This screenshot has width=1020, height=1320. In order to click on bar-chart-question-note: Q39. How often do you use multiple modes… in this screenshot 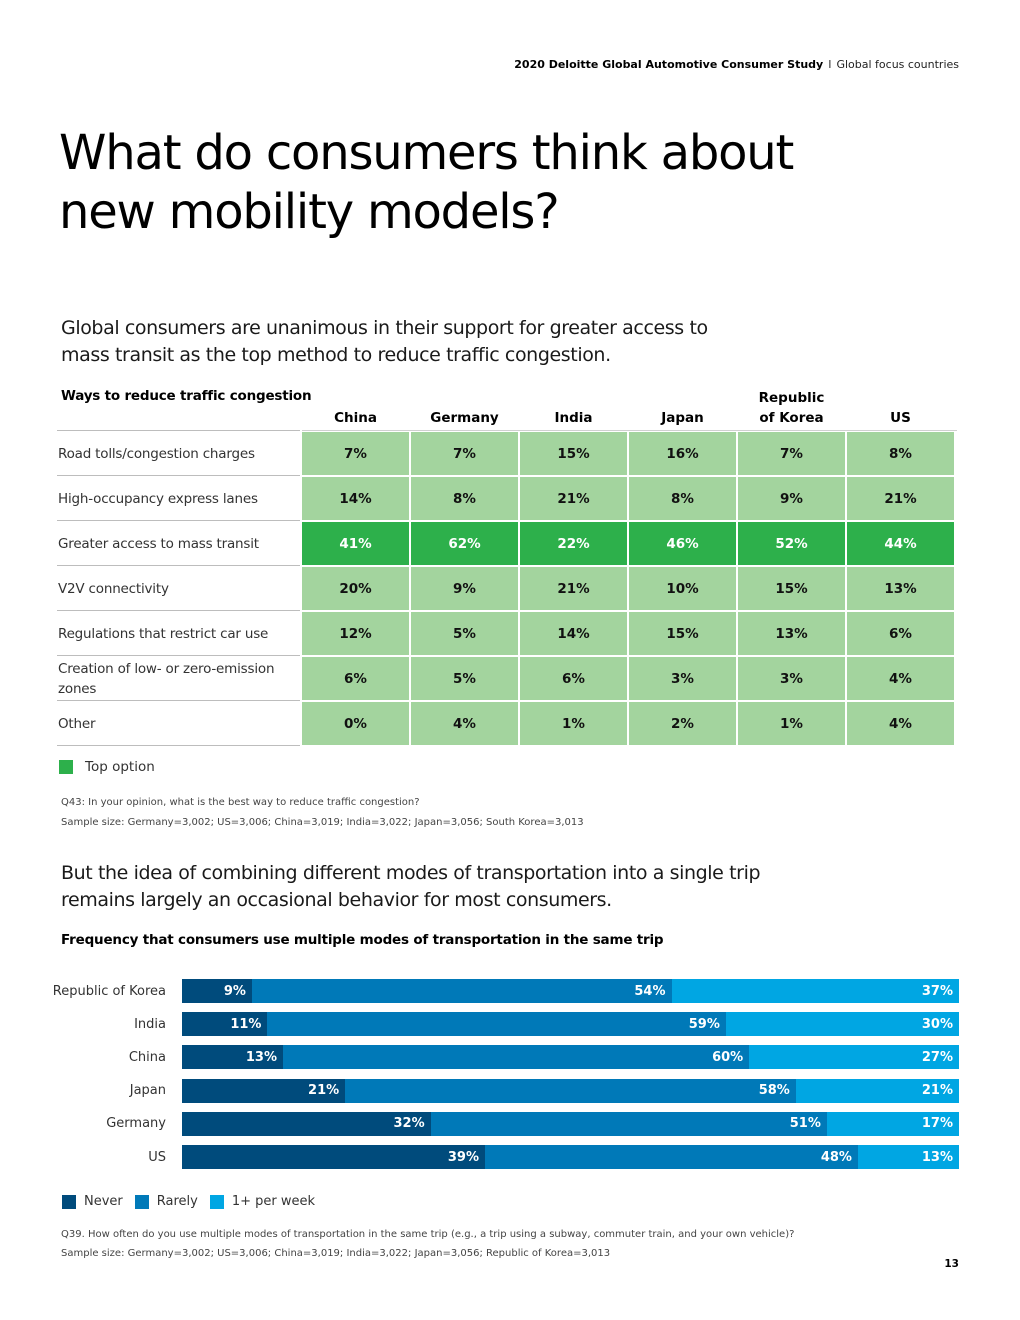, I will do `click(428, 1234)`.